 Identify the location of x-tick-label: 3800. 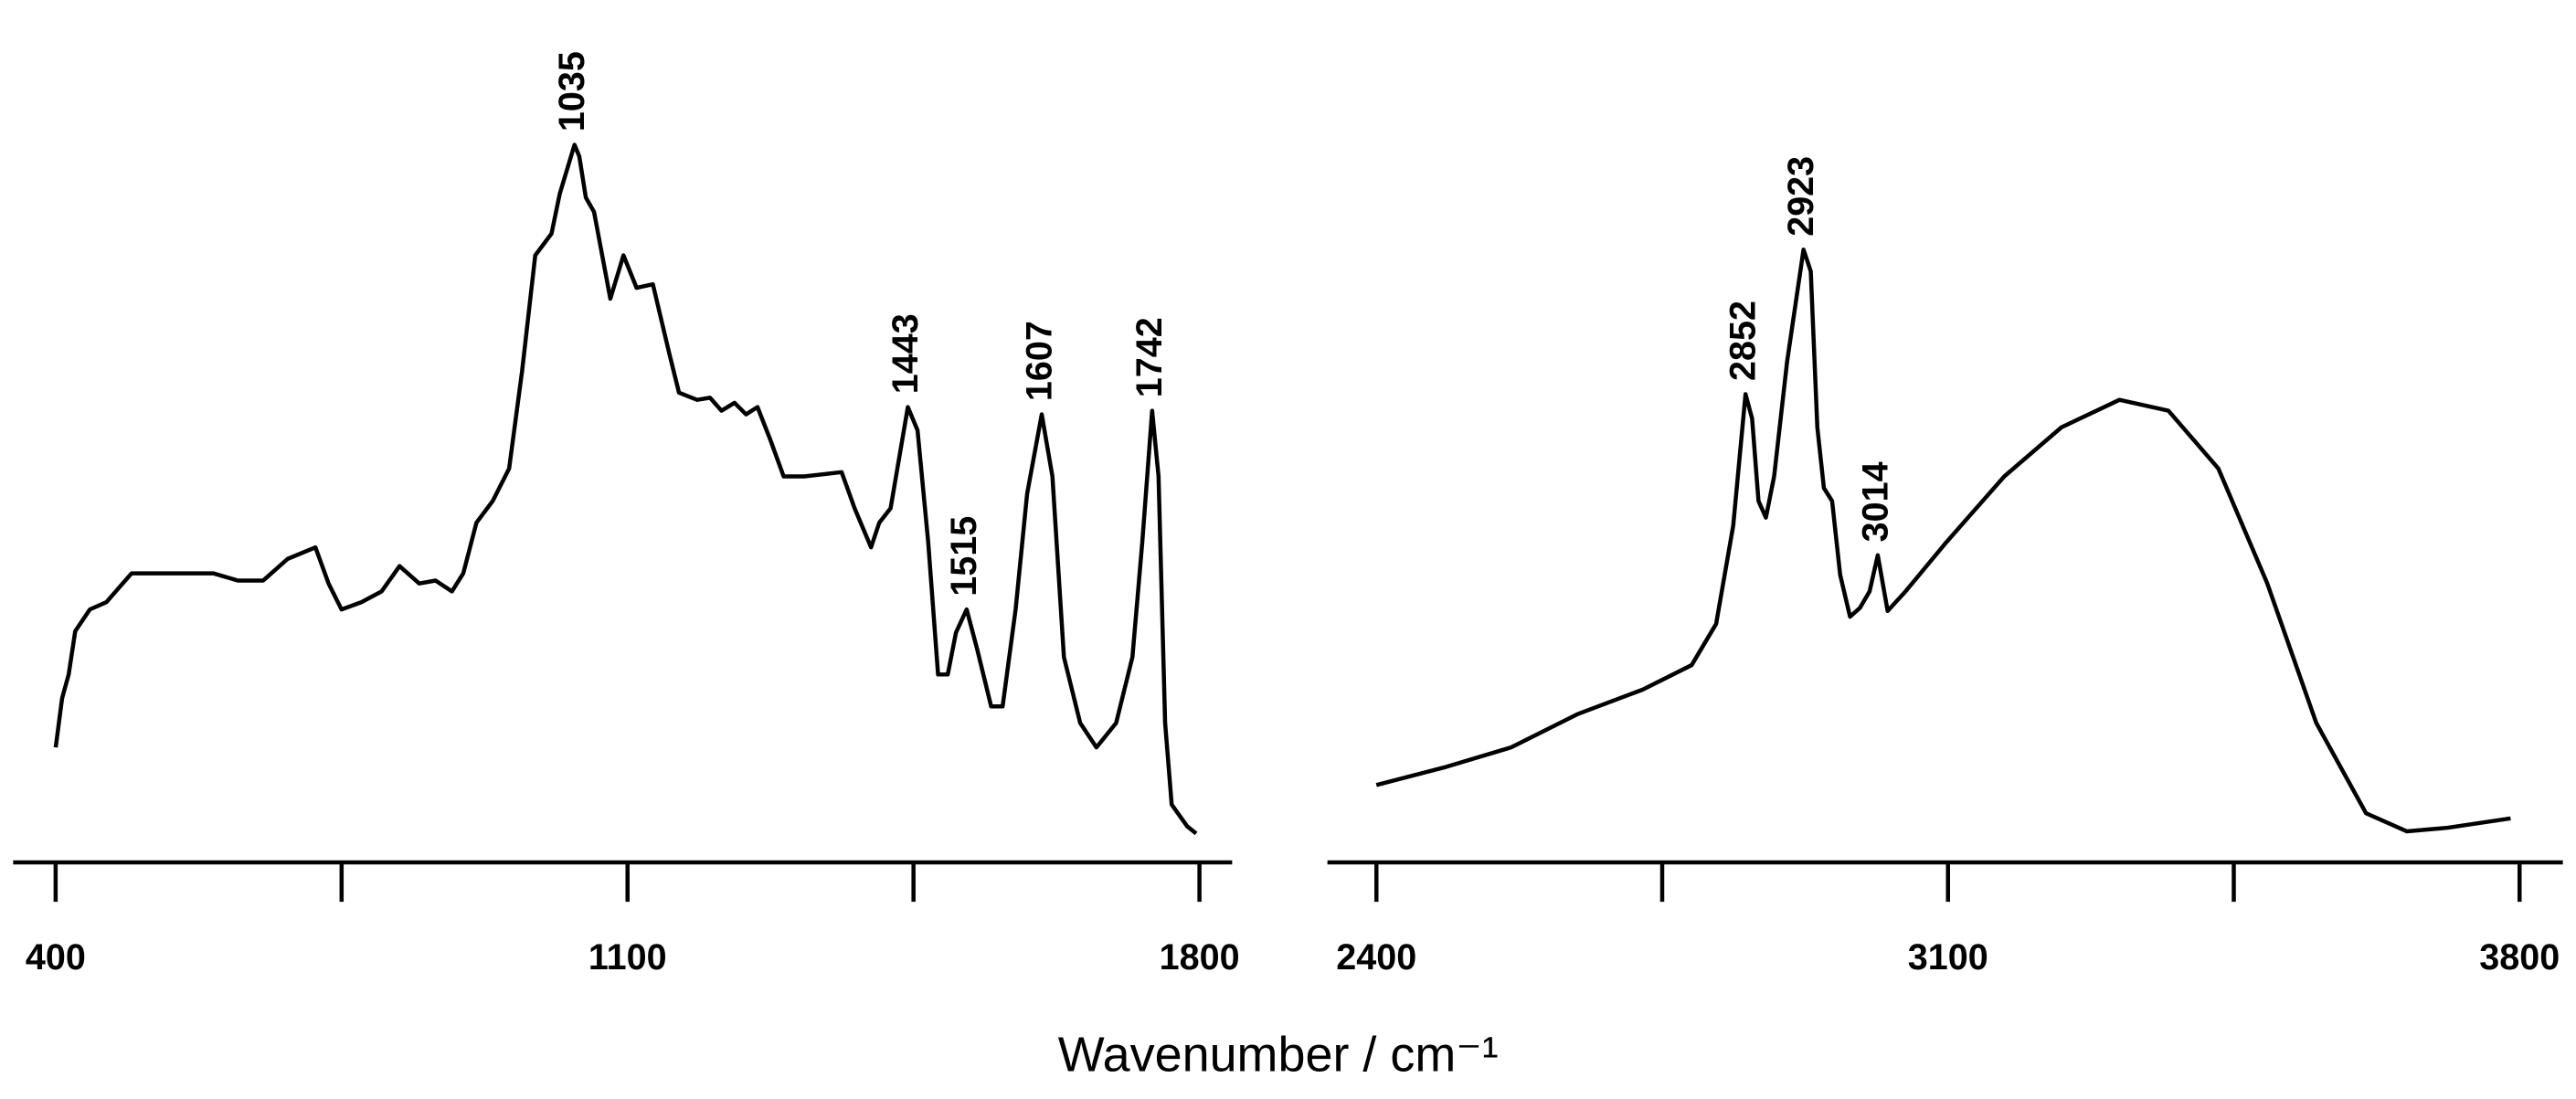
(2519, 957).